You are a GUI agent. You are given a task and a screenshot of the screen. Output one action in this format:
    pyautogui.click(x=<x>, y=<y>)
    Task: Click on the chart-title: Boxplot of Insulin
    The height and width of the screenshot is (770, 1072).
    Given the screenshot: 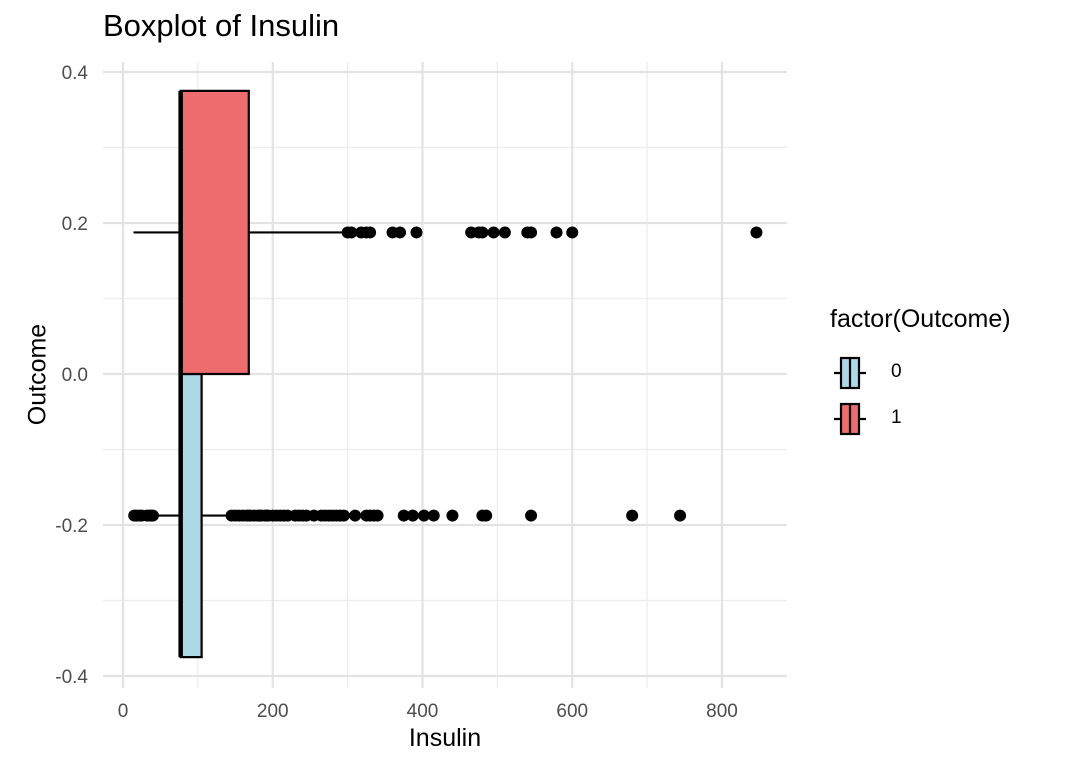 What is the action you would take?
    pyautogui.click(x=221, y=25)
    